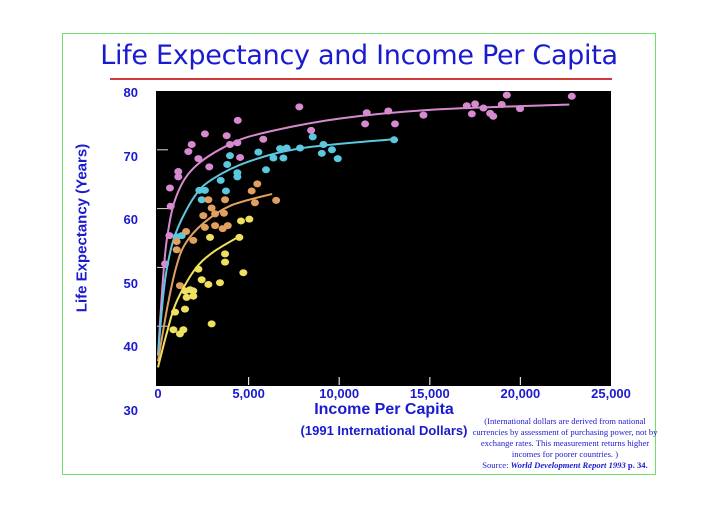  Describe the element at coordinates (130, 347) in the screenshot. I see `y-tick-label: 40` at that location.